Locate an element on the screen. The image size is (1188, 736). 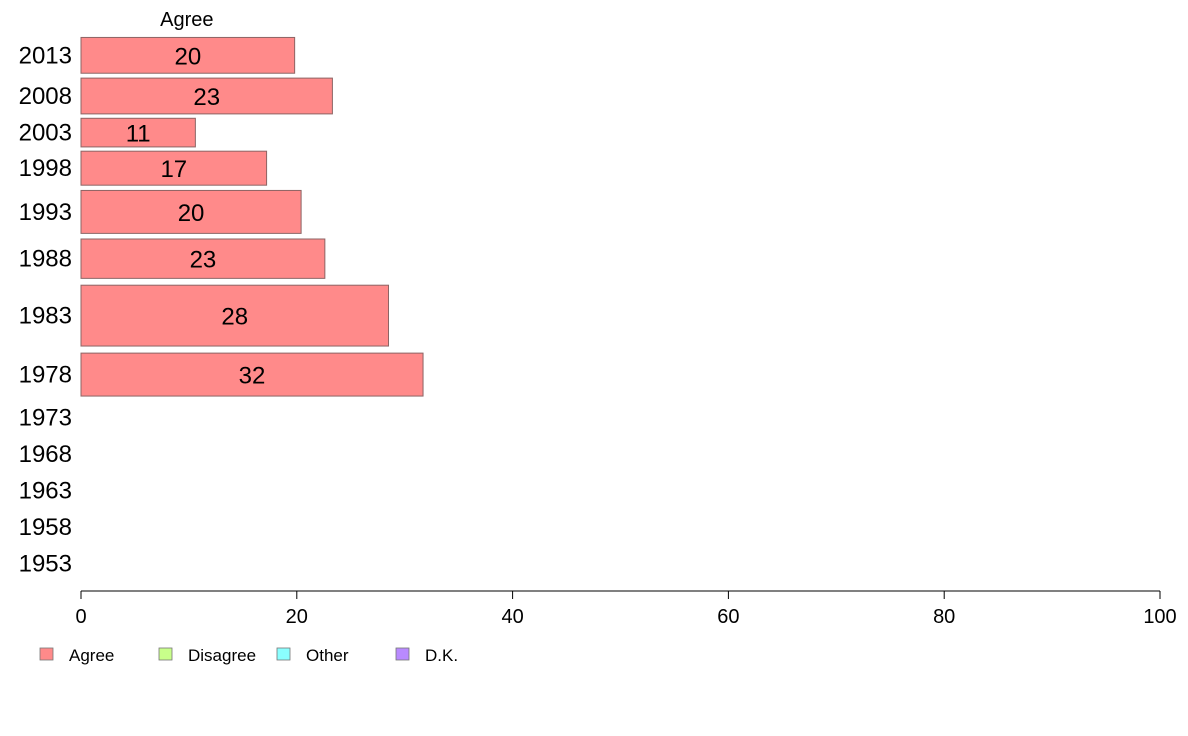
year-label: 1968 is located at coordinates (45, 454).